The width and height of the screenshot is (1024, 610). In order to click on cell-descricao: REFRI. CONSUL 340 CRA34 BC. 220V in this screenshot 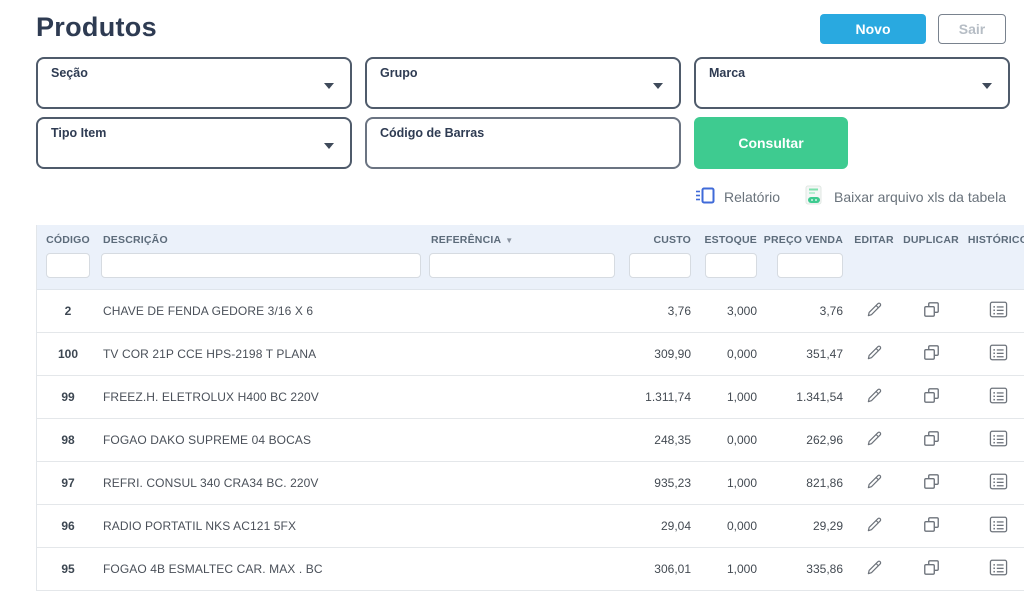, I will do `click(211, 483)`.